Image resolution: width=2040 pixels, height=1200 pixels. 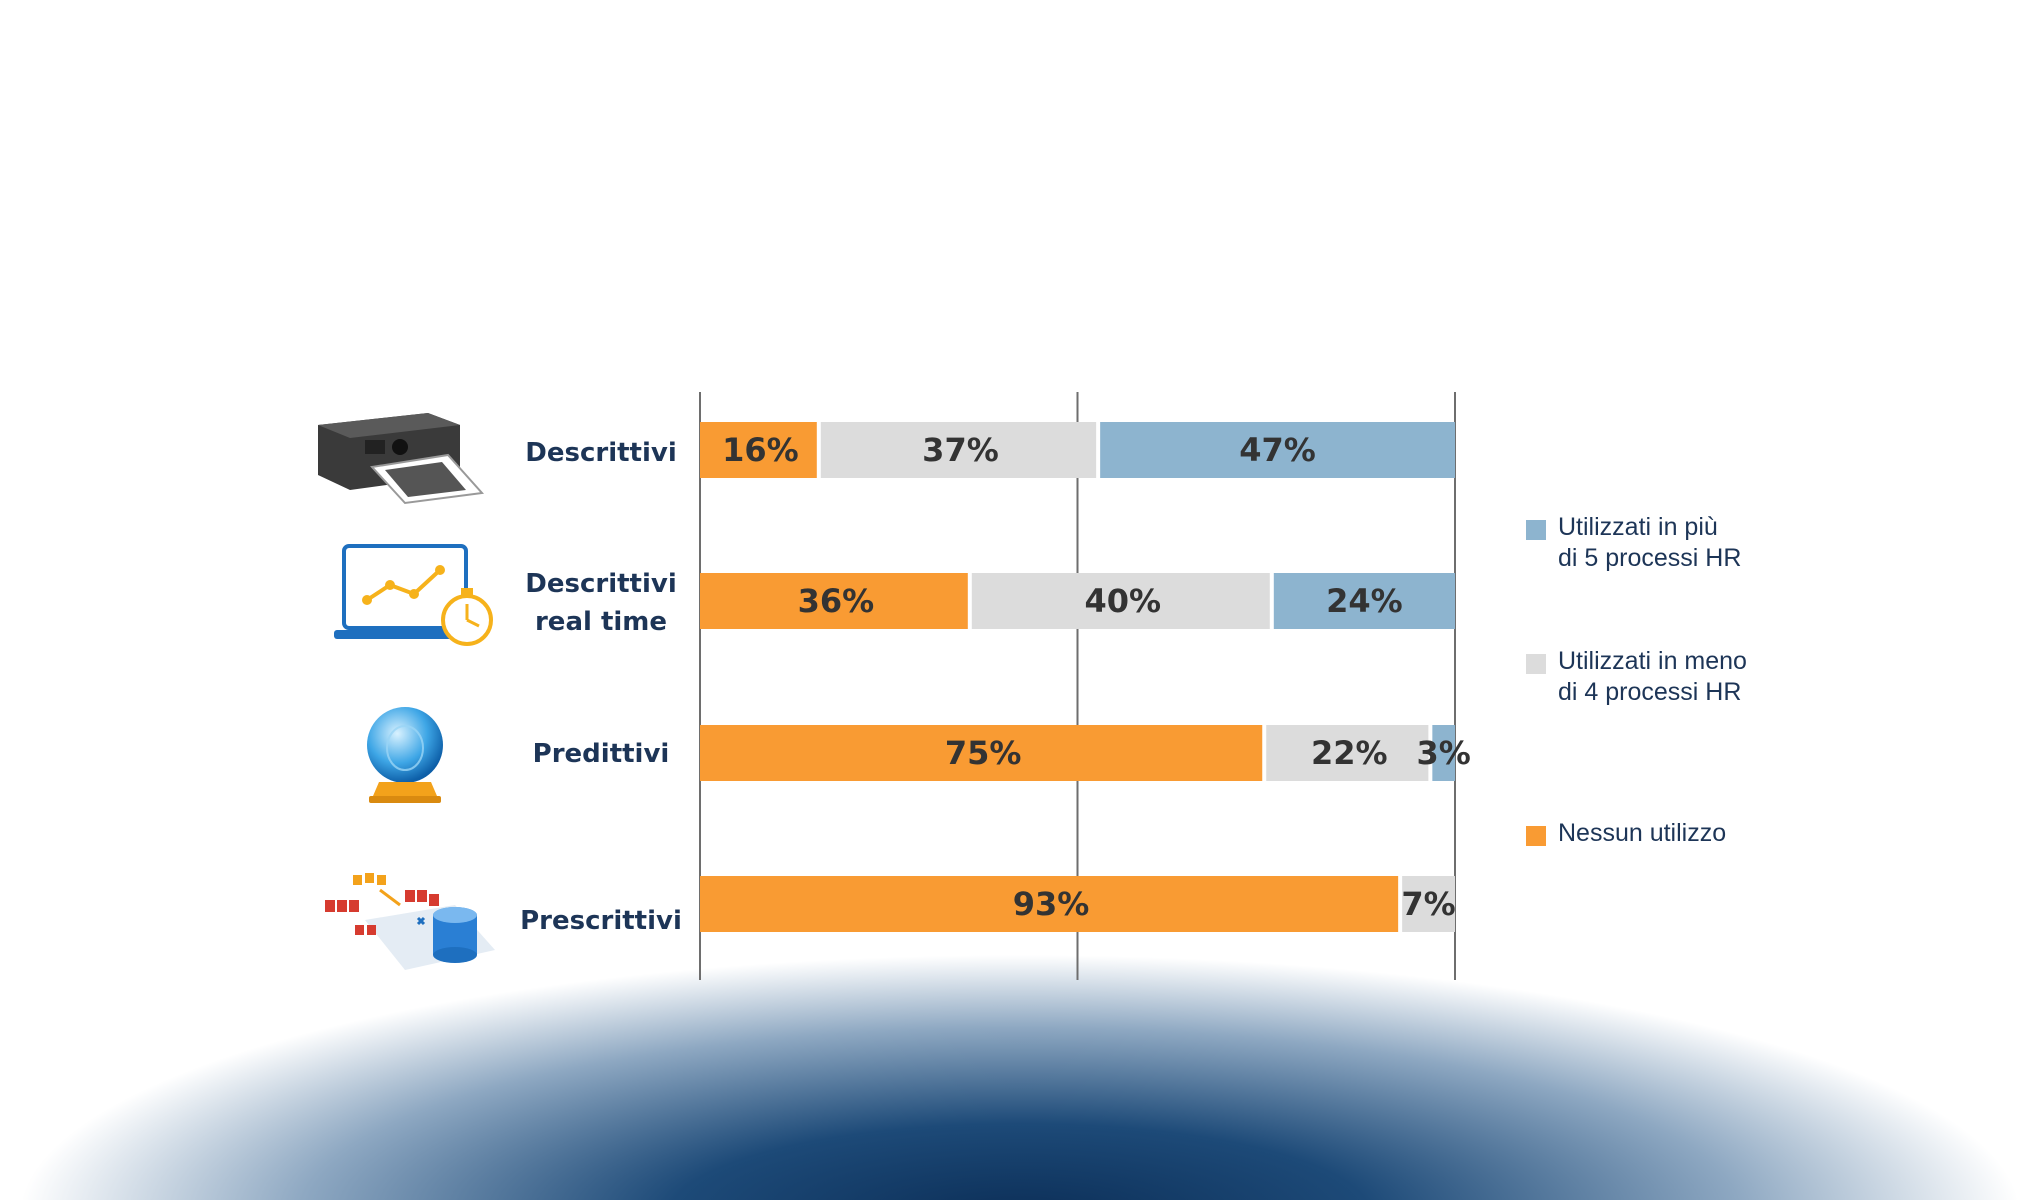 I want to click on data-label: 16%, so click(x=760, y=450).